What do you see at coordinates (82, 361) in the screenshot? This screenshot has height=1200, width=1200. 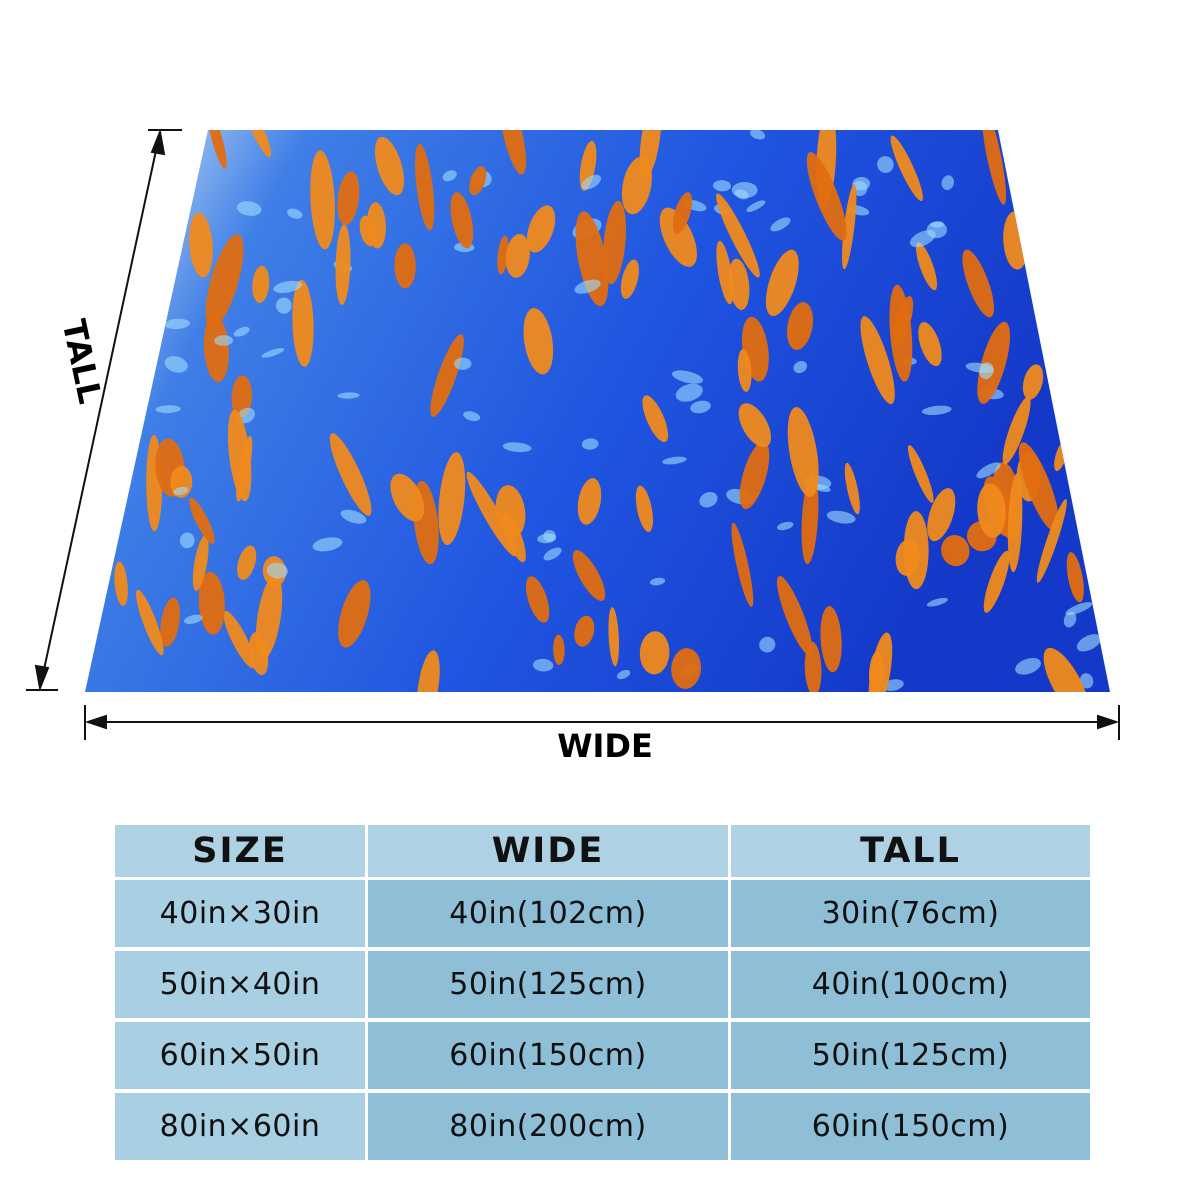 I see `tall-label: TALL` at bounding box center [82, 361].